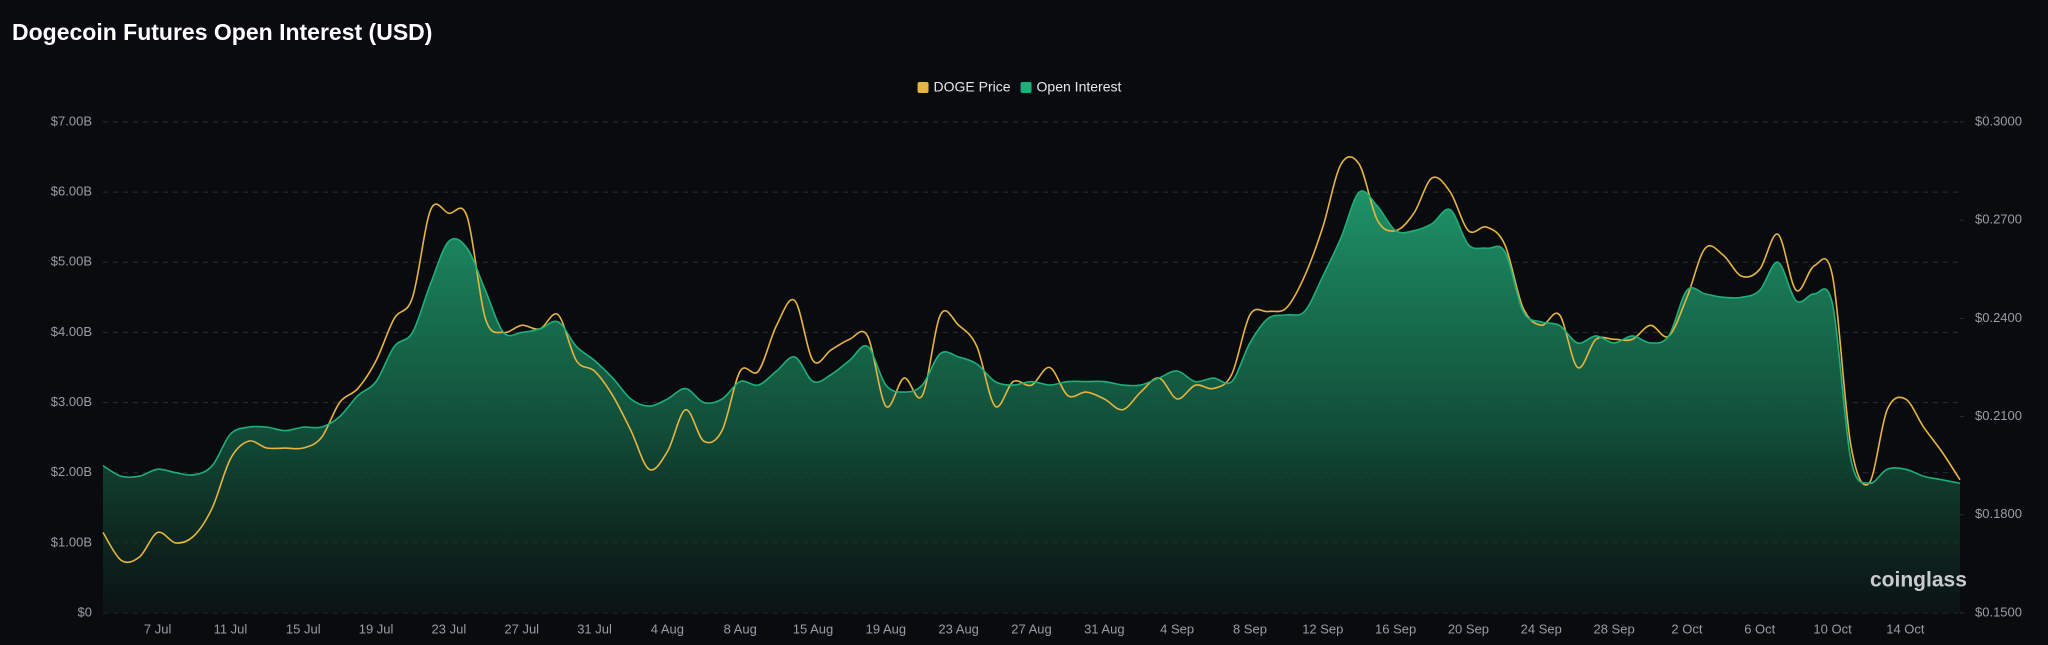  Describe the element at coordinates (667, 628) in the screenshot. I see `x-tick-label: 4 Aug` at that location.